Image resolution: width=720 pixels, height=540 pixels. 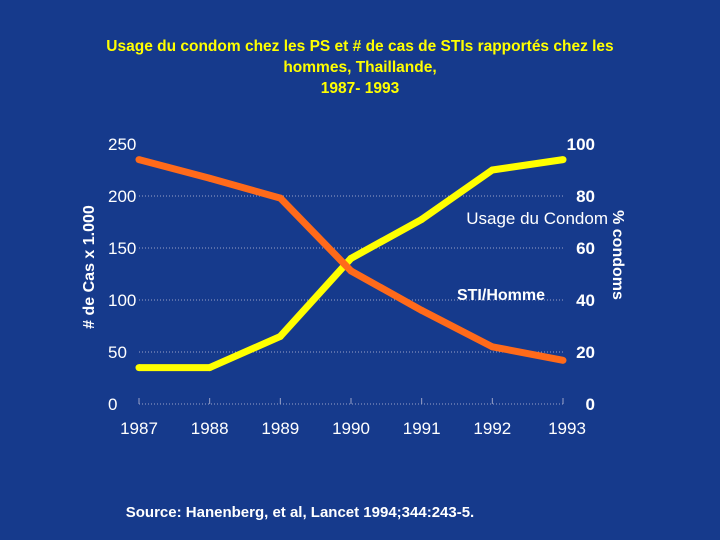 I want to click on condom-series-label: Usage du Condom, so click(x=537, y=218).